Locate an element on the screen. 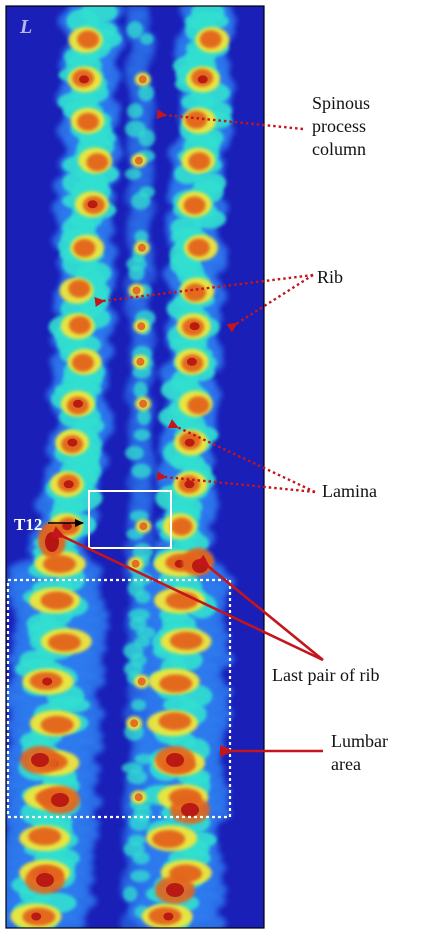  lamina-label: Lamina is located at coordinates (349, 491).